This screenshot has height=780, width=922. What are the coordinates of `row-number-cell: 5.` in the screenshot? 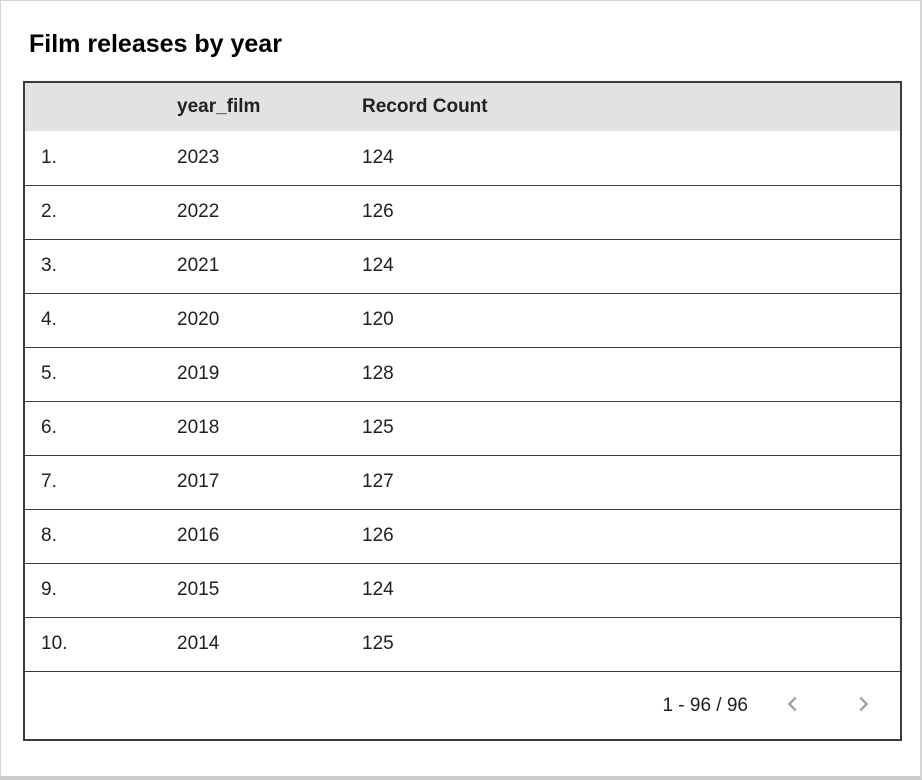 It's located at (93, 373).